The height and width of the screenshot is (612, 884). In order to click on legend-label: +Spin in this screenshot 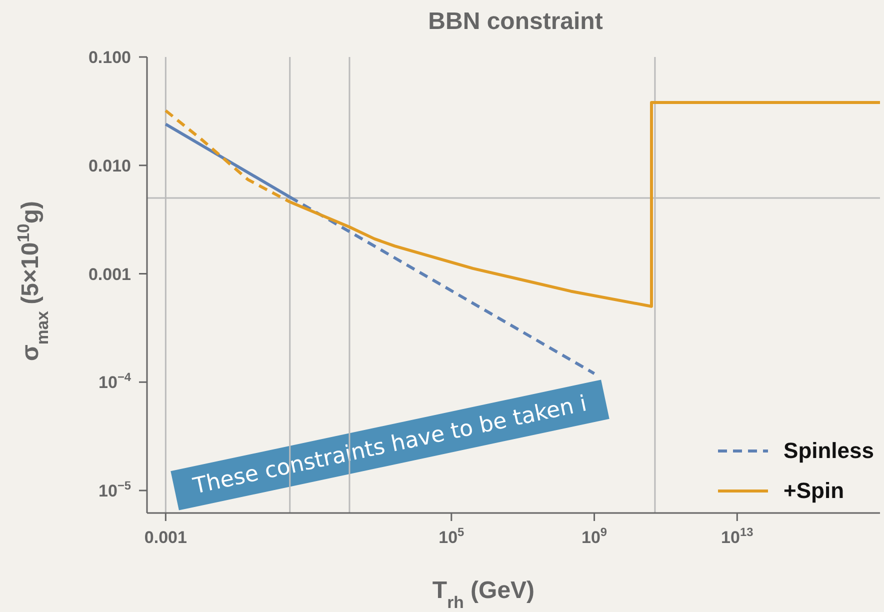, I will do `click(814, 491)`.